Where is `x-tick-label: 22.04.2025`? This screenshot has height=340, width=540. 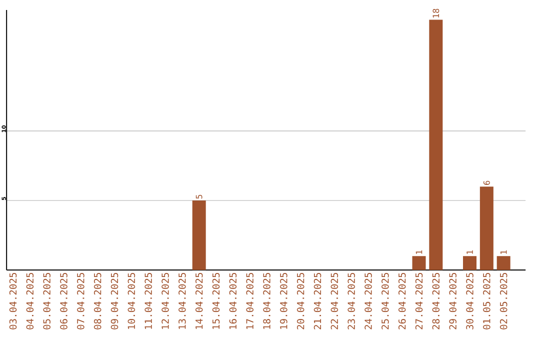
x-tick-label: 22.04.2025 is located at coordinates (334, 301).